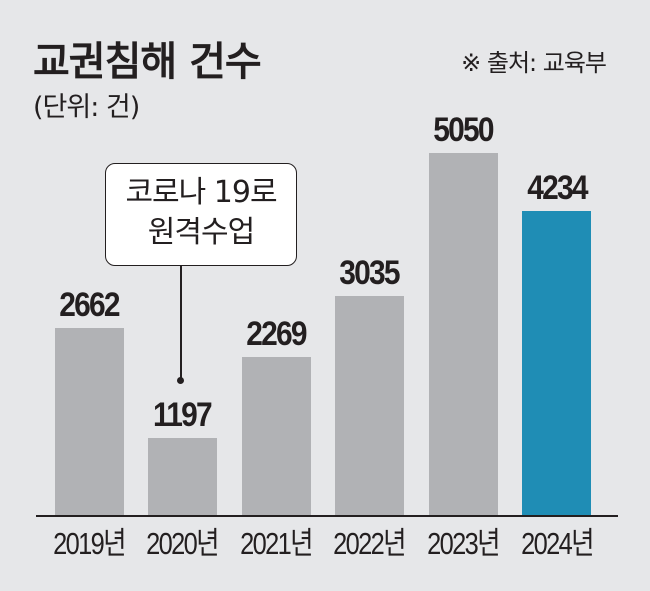 The width and height of the screenshot is (650, 591). I want to click on annotation-leader-line, so click(181, 323).